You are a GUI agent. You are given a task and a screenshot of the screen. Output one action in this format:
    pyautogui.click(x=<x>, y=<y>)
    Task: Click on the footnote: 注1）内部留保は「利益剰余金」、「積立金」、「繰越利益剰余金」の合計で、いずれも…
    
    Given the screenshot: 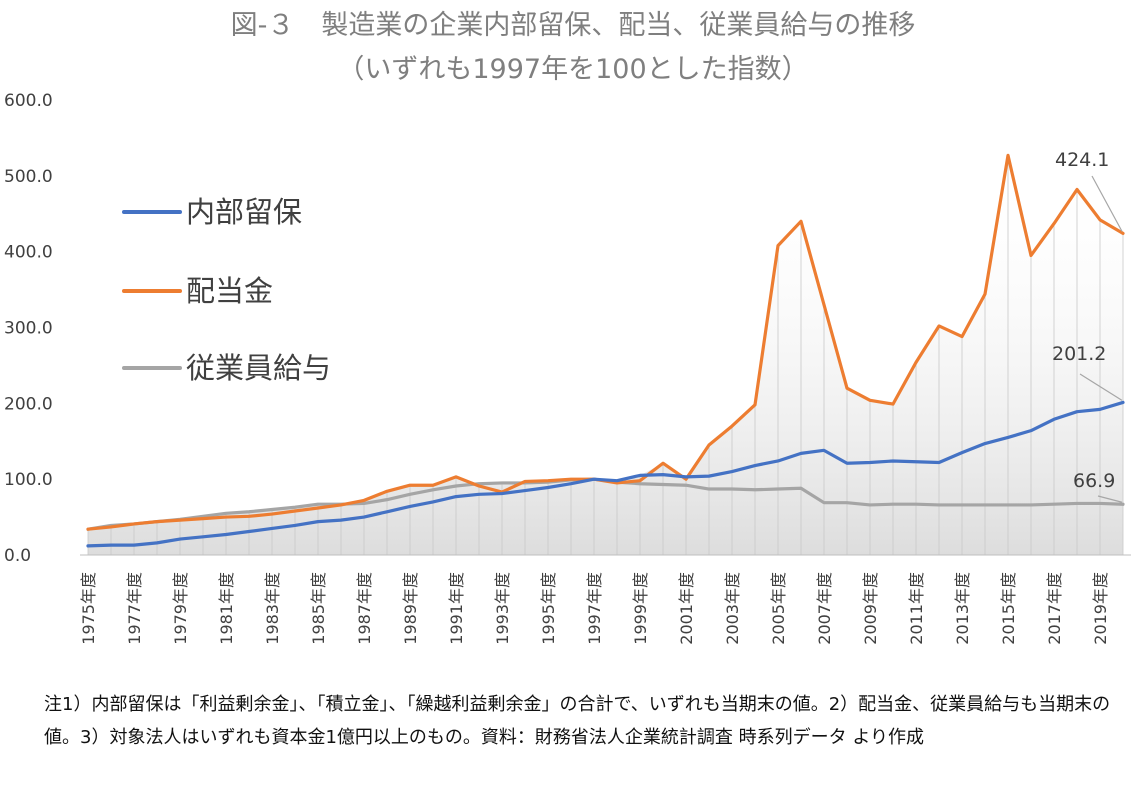 What is the action you would take?
    pyautogui.click(x=577, y=721)
    